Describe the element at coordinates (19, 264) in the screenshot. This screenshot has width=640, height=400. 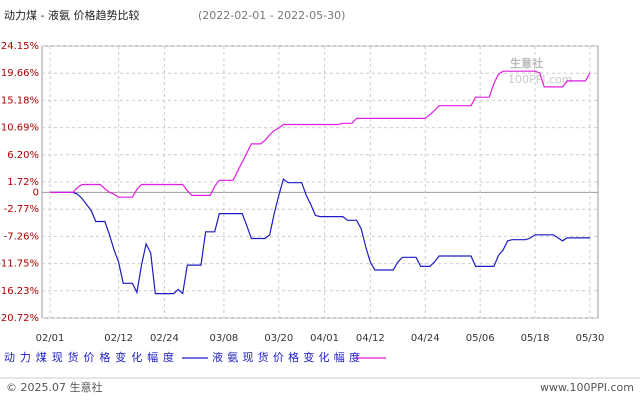
I see `y-tick-label: -11.75%` at that location.